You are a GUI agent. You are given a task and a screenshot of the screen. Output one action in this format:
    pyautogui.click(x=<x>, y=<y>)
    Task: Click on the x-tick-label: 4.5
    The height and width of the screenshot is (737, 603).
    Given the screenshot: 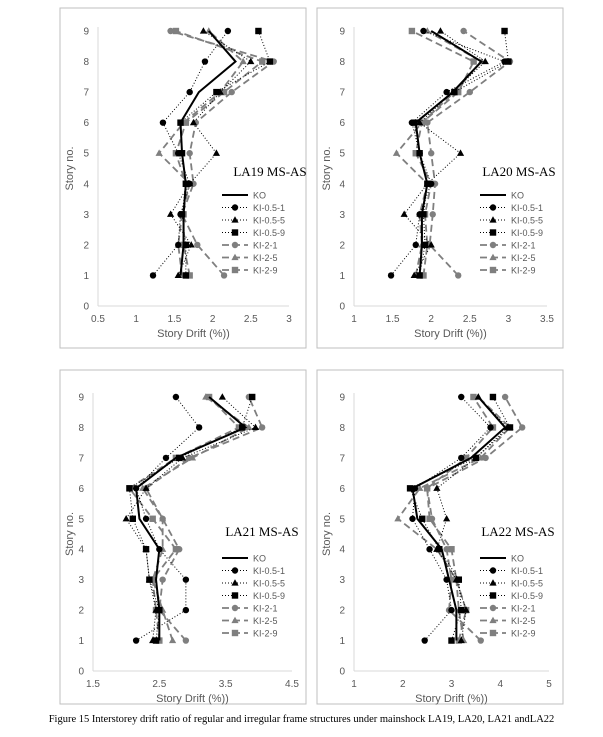 What is the action you would take?
    pyautogui.click(x=292, y=684)
    